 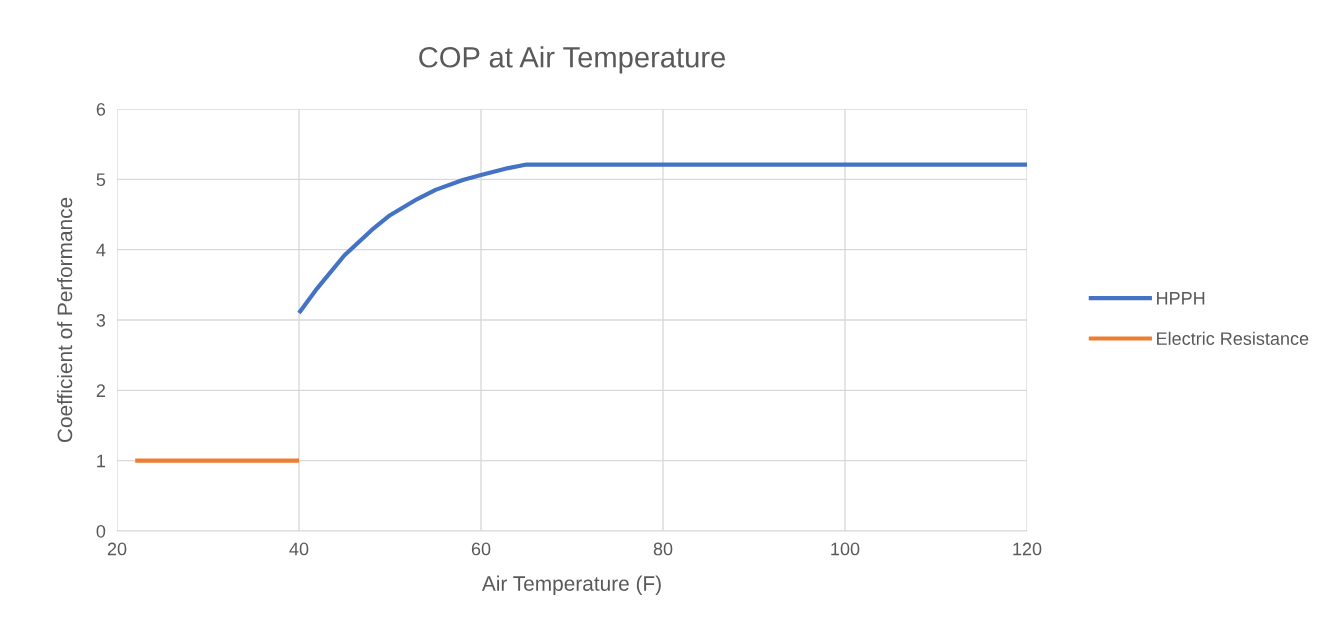 I want to click on legend-label: HPPH, so click(x=1181, y=298).